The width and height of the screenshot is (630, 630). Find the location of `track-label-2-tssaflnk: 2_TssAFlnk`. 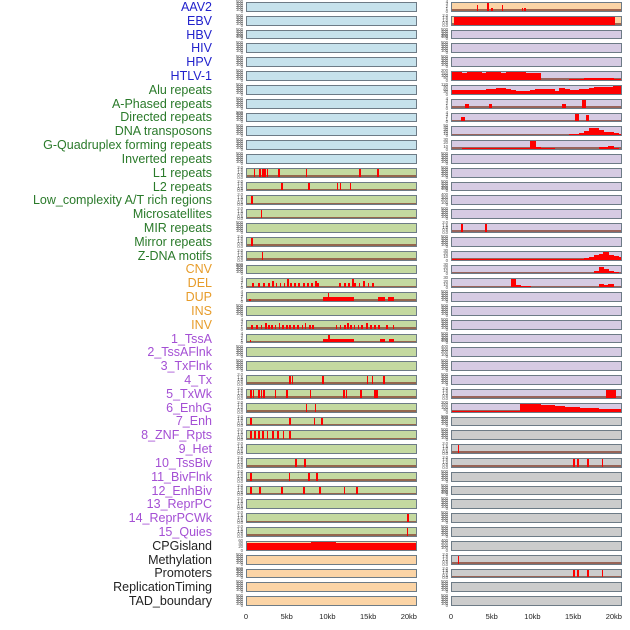

track-label-2-tssaflnk: 2_TssAFlnk is located at coordinates (179, 352).